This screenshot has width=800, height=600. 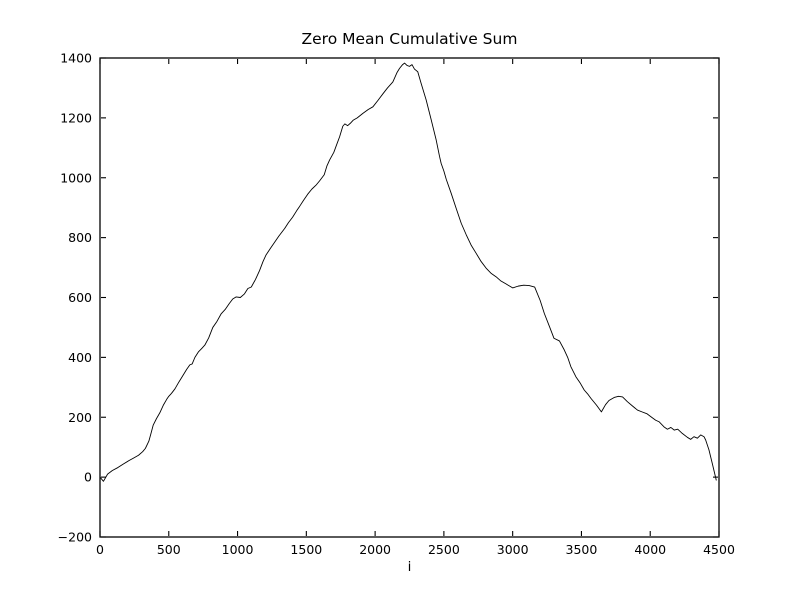 I want to click on y-tick-label: 0, so click(x=88, y=477).